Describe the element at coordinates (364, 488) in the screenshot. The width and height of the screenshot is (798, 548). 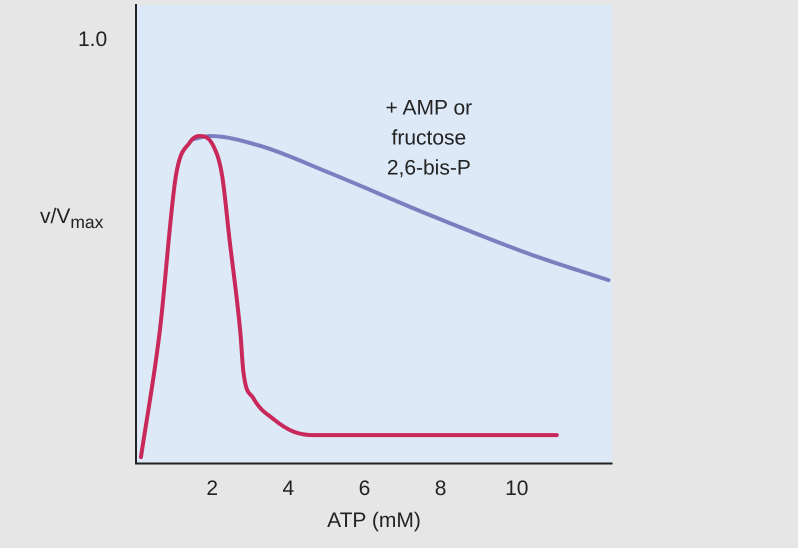
I see `x-tick-label: 6` at that location.